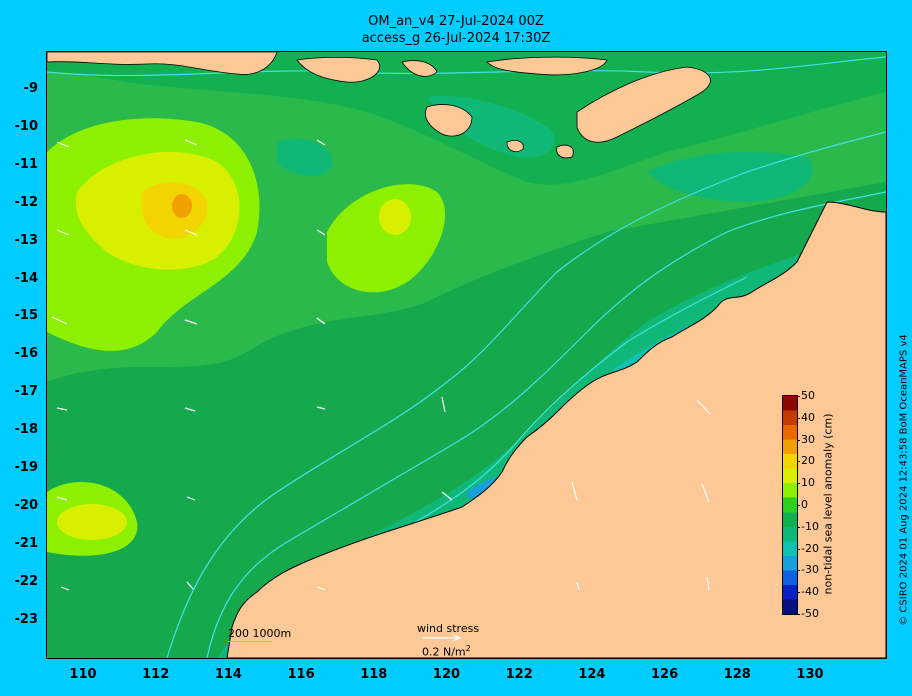 Image resolution: width=912 pixels, height=696 pixels. Describe the element at coordinates (442, 638) in the screenshot. I see `wind-stress-legend-arrow` at that location.